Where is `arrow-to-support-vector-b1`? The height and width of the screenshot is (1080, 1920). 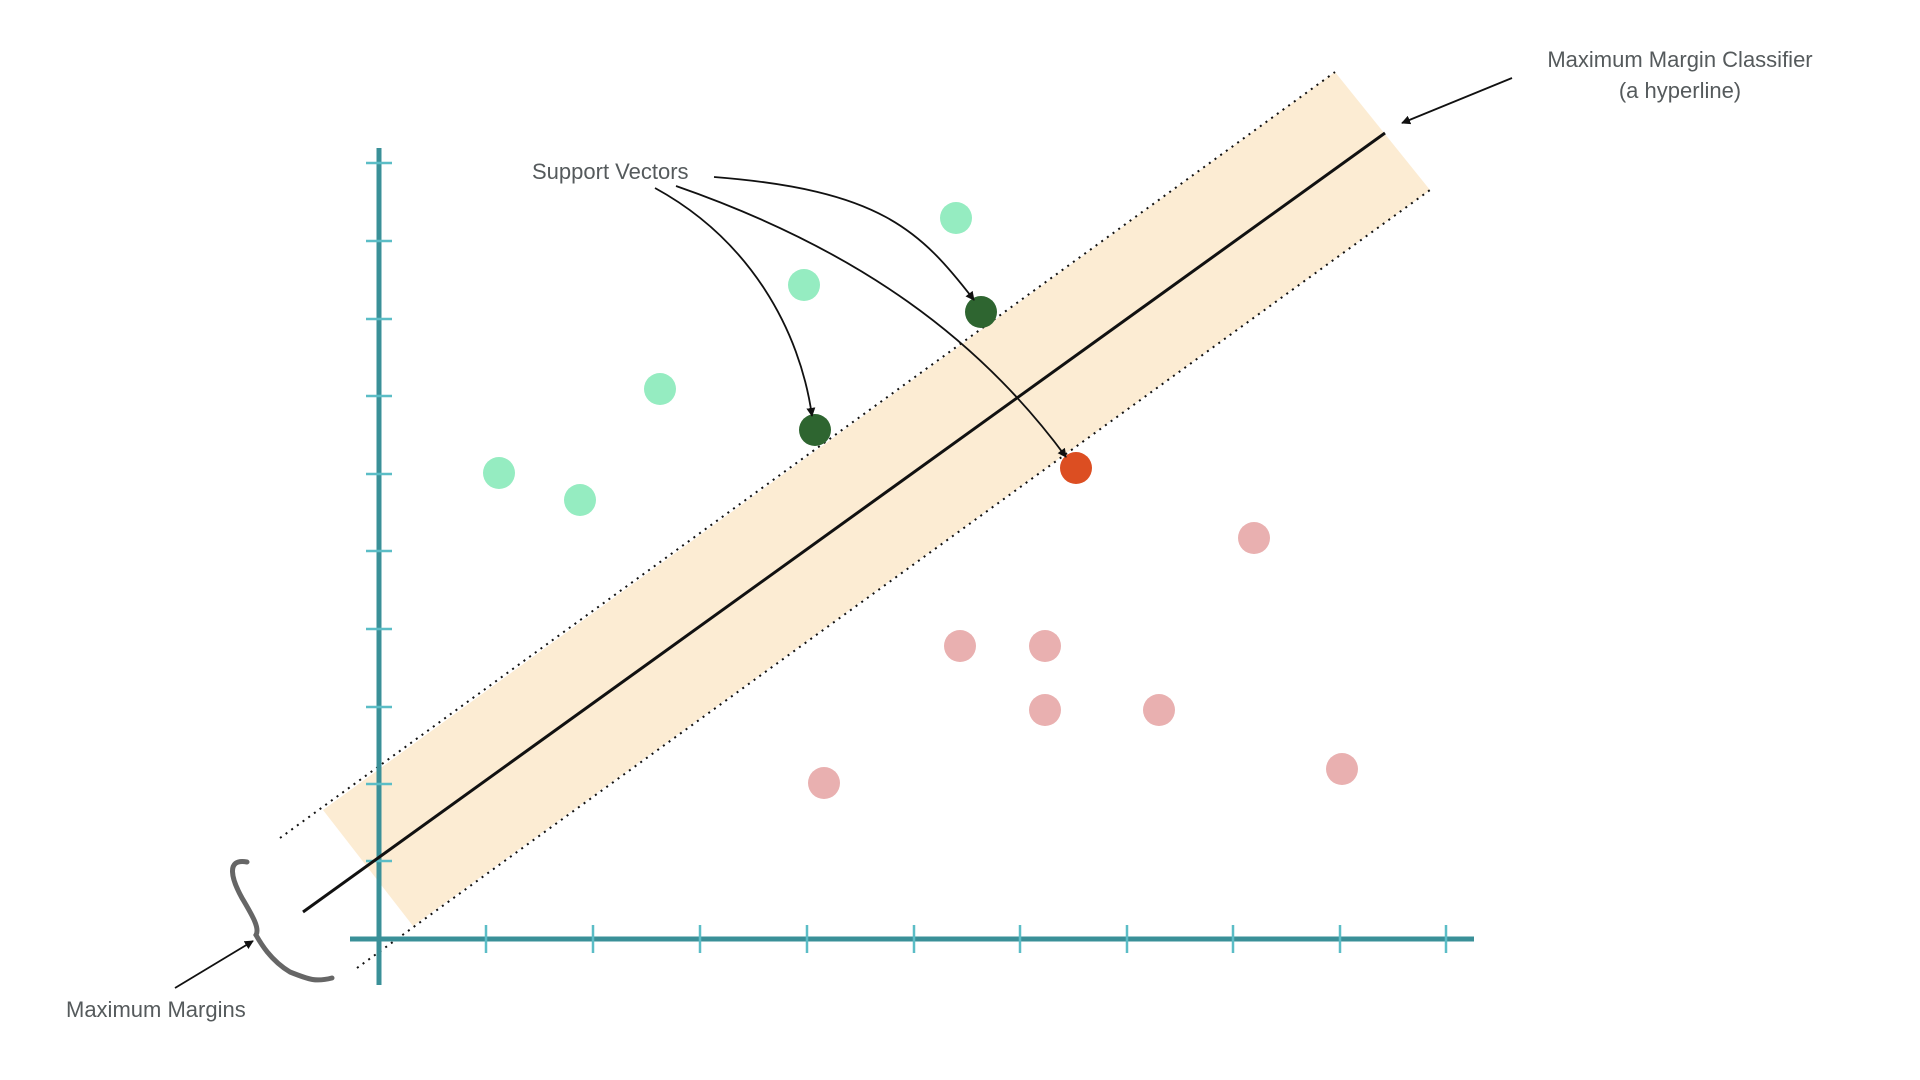
arrow-to-support-vector-b1 is located at coordinates (871, 321).